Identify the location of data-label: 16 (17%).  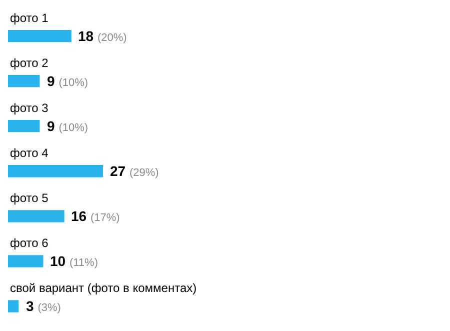
(95, 216).